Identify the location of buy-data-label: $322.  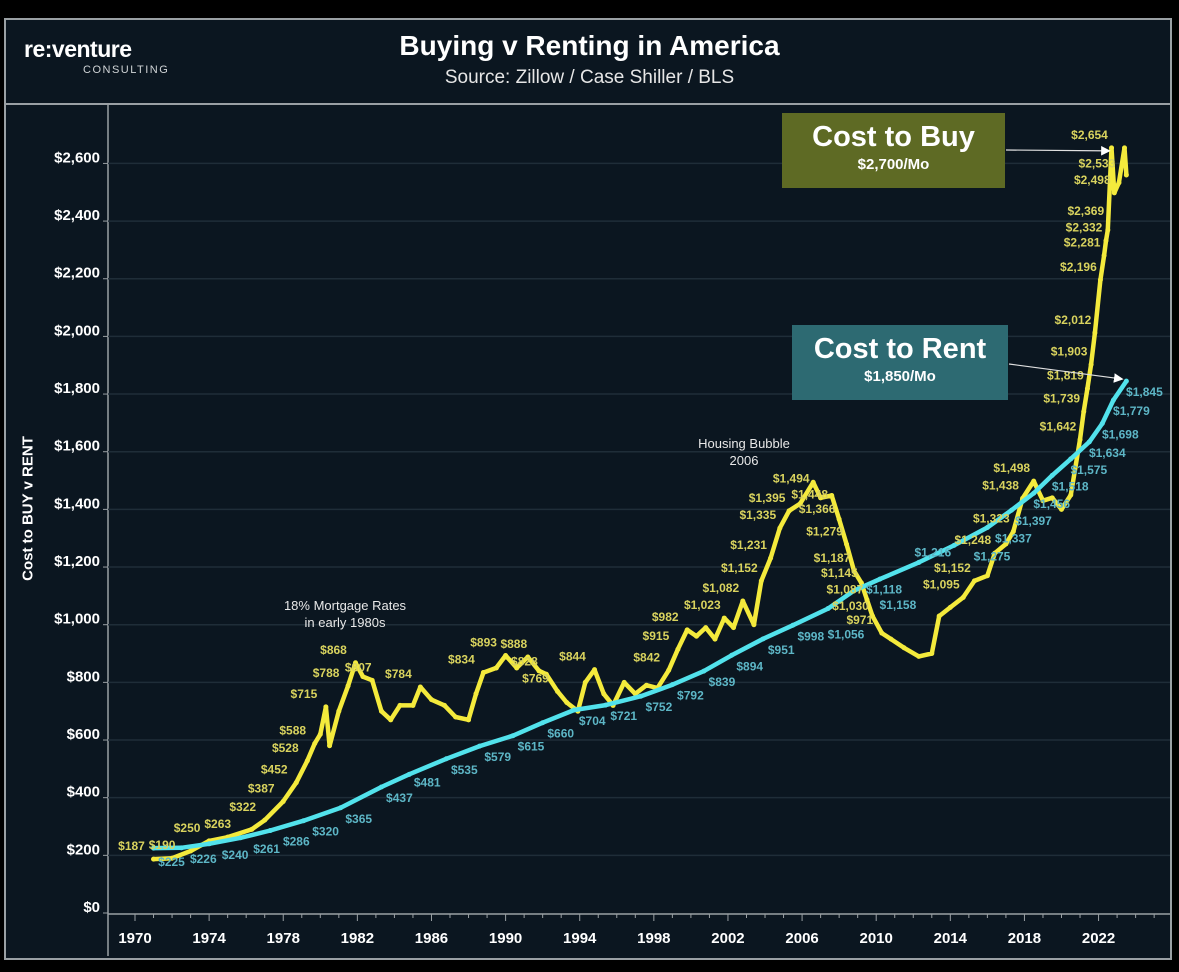
(242, 807).